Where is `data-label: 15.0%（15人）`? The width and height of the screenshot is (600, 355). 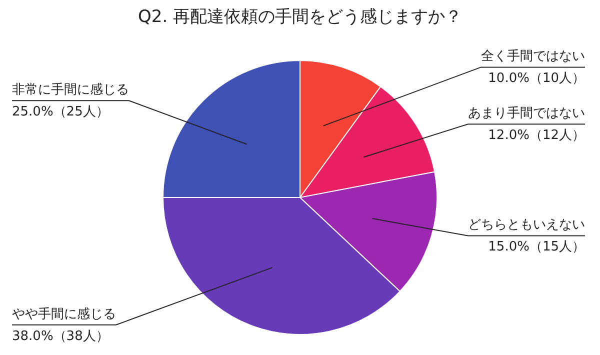 data-label: 15.0%（15人） is located at coordinates (536, 247).